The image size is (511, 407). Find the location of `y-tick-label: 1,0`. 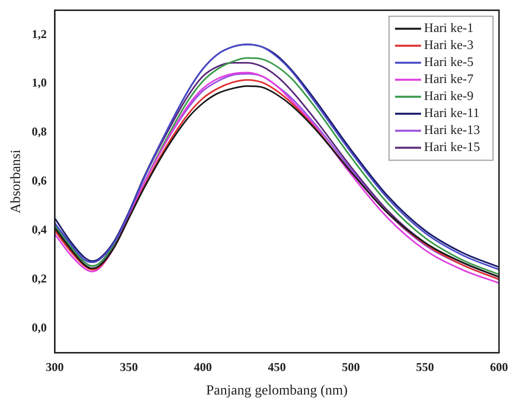

y-tick-label: 1,0 is located at coordinates (39, 83).